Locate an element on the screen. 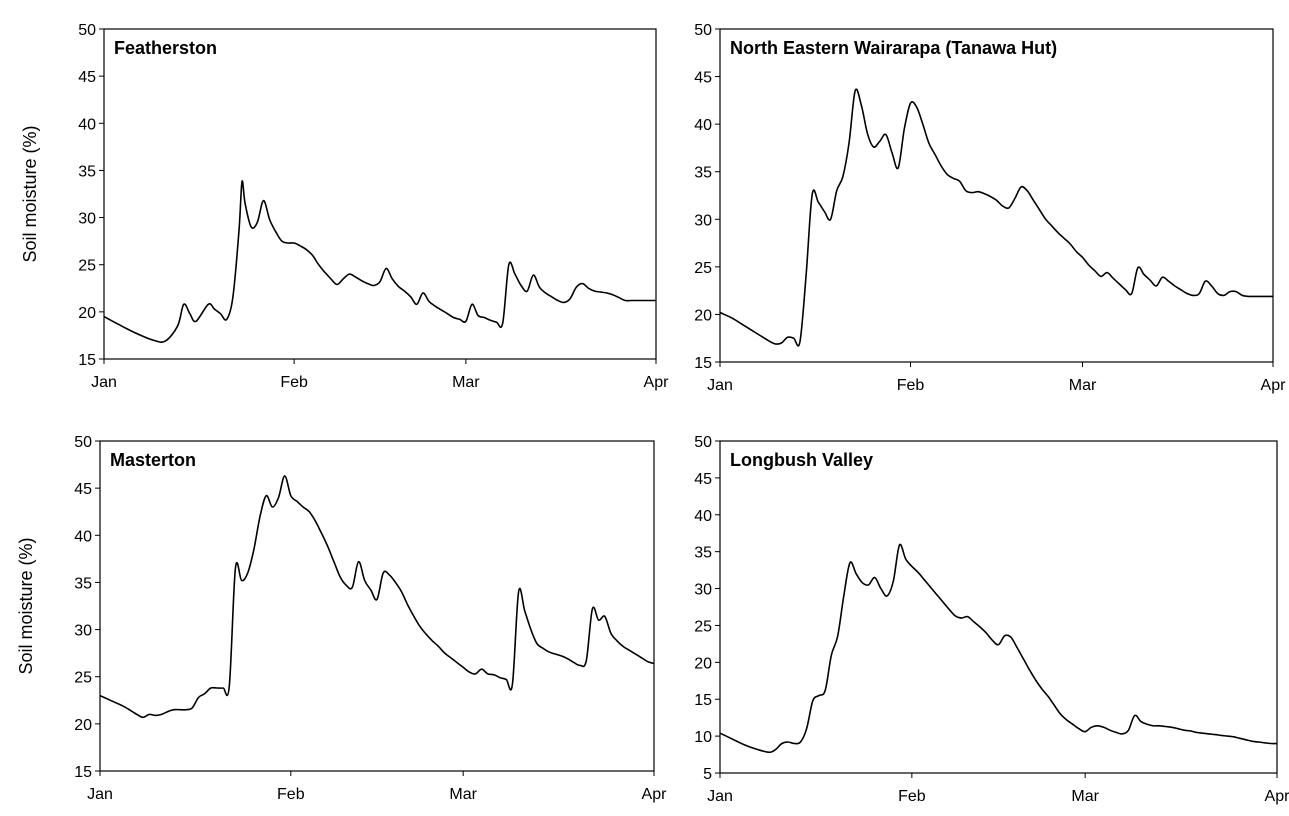 This screenshot has height=816, width=1289. panel-title: North Eastern Wairarapa (Tanawa Hut) is located at coordinates (893, 48).